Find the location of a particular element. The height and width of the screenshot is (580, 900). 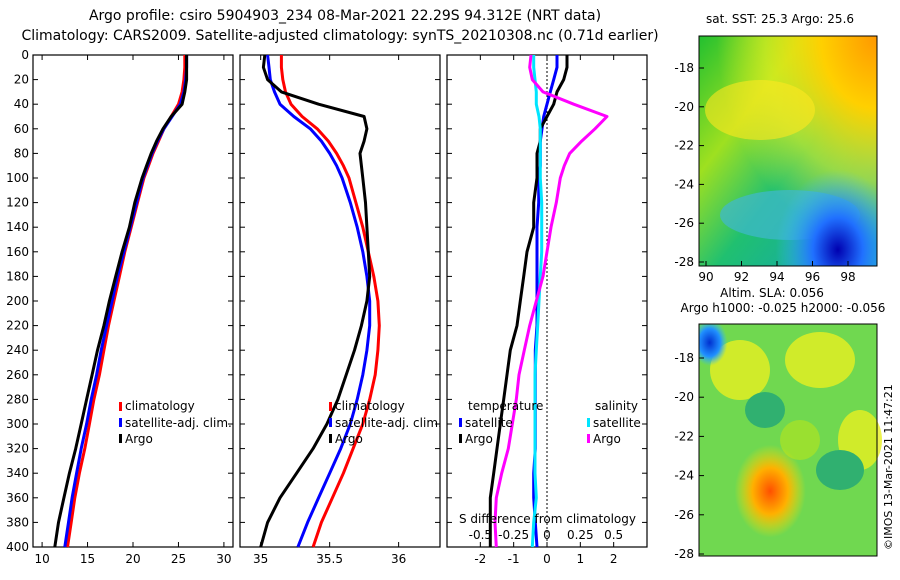

legend-swatch-sal-argo is located at coordinates (588, 438).